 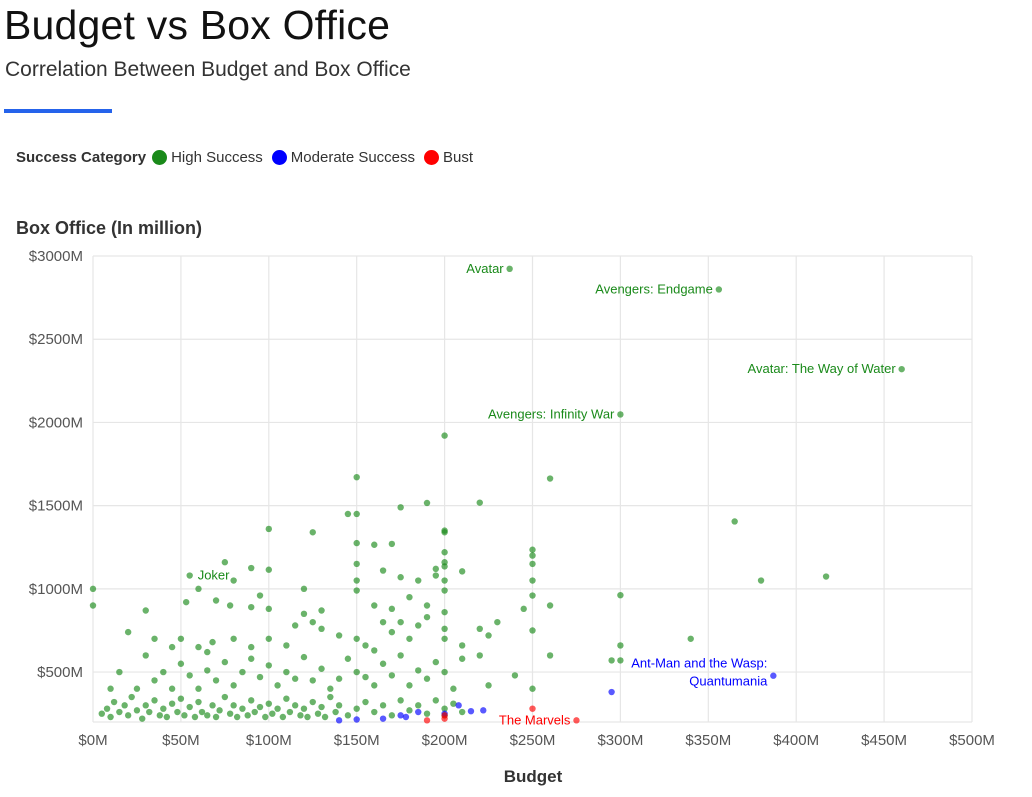 I want to click on data-point-bust, so click(x=444, y=715).